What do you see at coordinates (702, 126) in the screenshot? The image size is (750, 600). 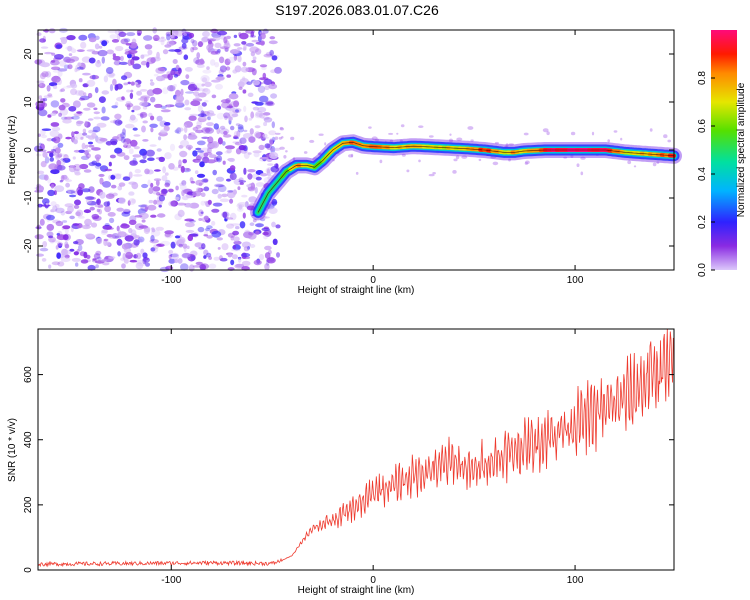 I see `colorbar-tick-label: 0.6` at bounding box center [702, 126].